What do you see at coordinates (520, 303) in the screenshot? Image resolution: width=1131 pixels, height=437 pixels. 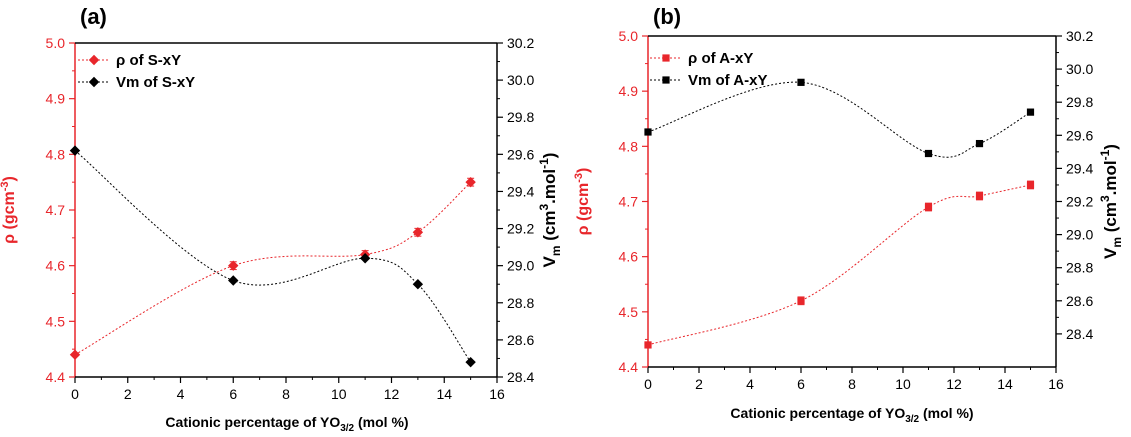 I see `y-right-tick-label: 28.8` at bounding box center [520, 303].